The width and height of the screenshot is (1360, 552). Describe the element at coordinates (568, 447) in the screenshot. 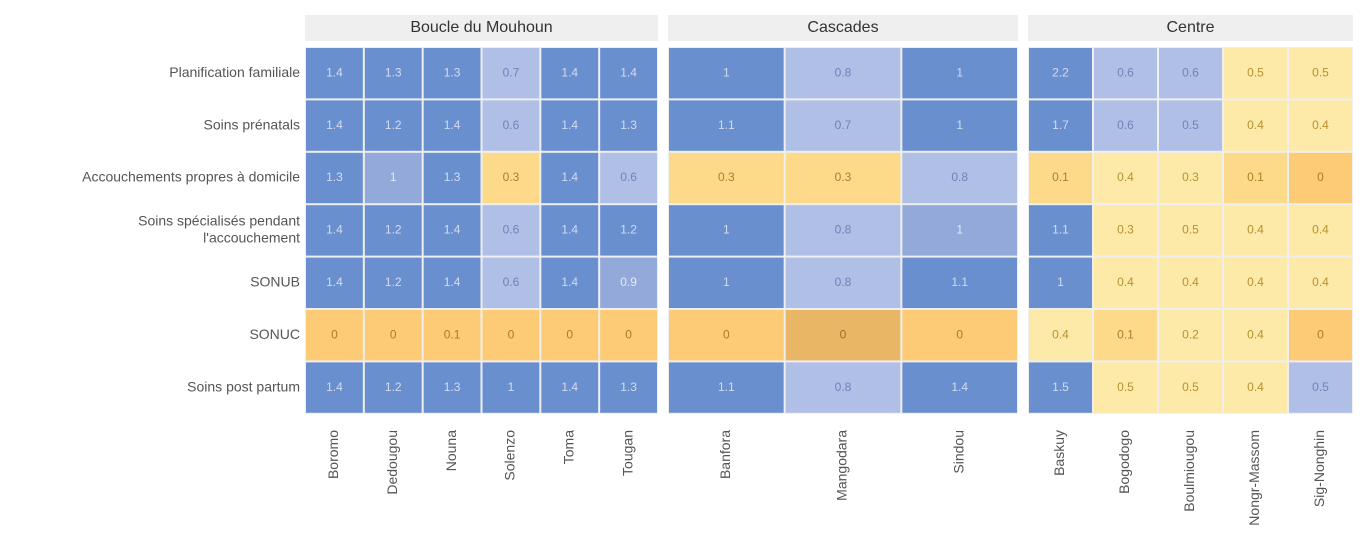

I see `column-label: Toma` at that location.